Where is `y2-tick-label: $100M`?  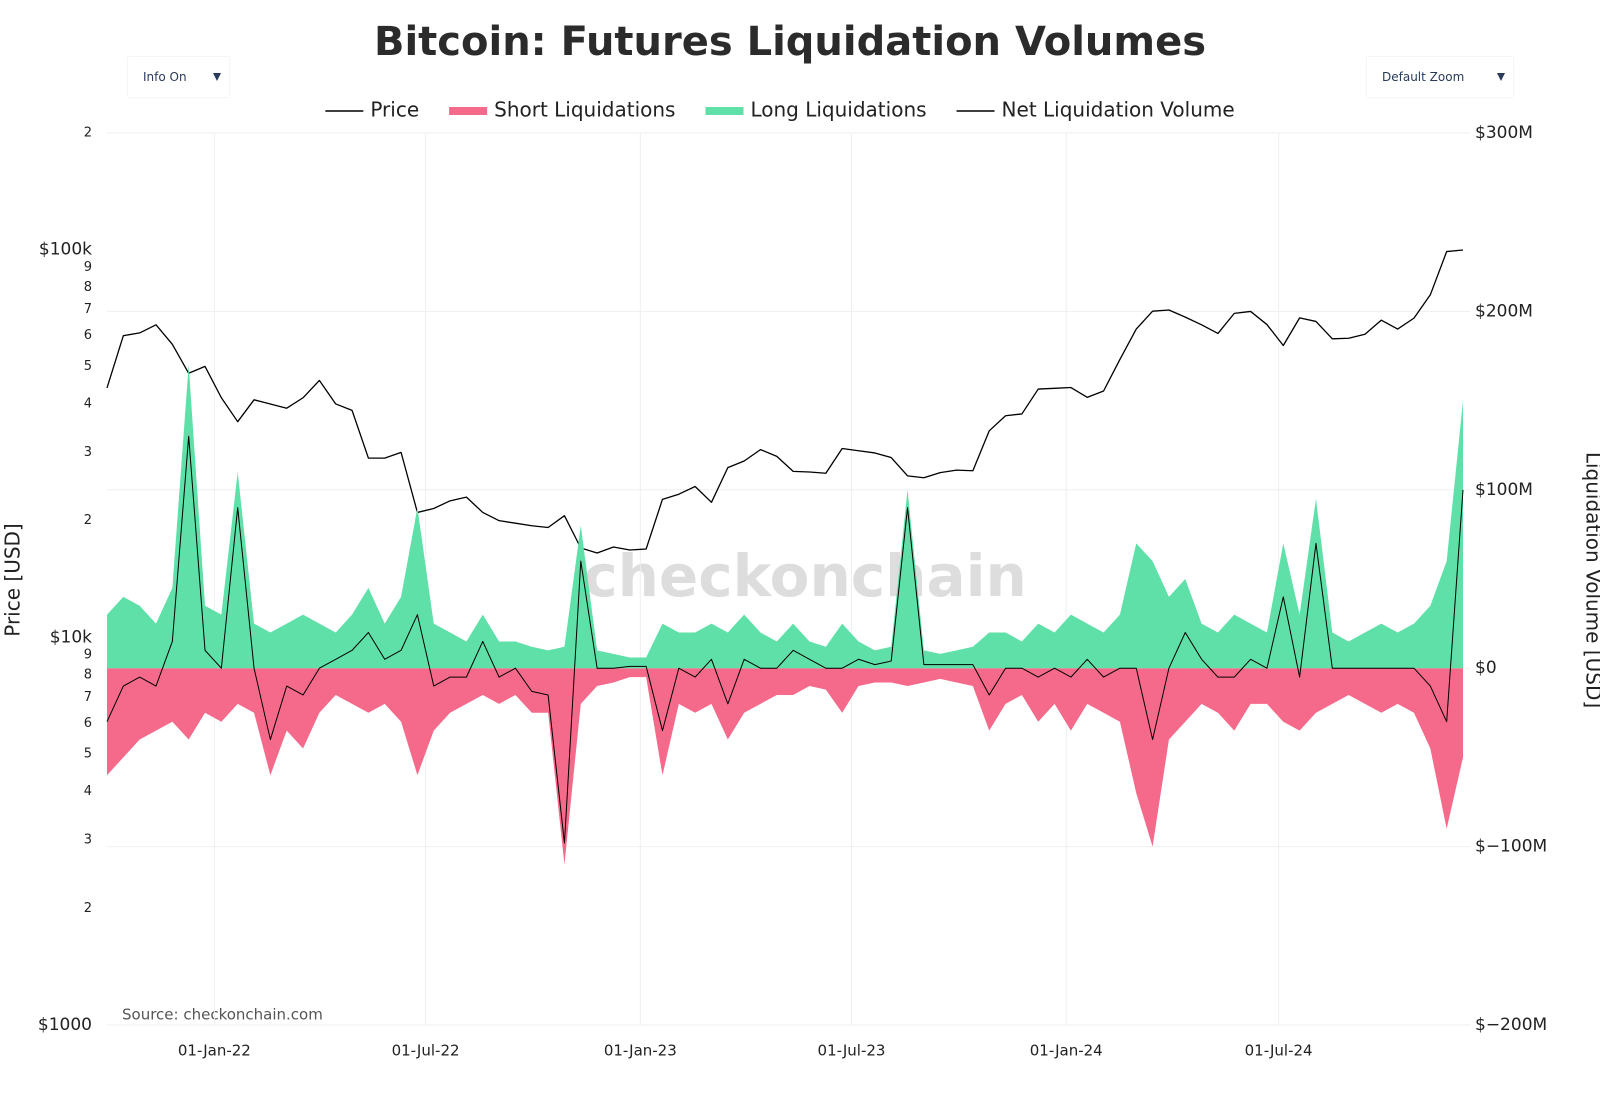 y2-tick-label: $100M is located at coordinates (1504, 490).